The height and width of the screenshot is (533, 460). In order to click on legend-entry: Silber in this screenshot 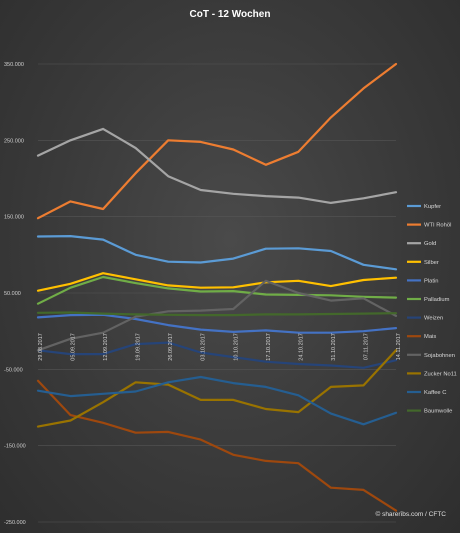, I will do `click(431, 263)`.